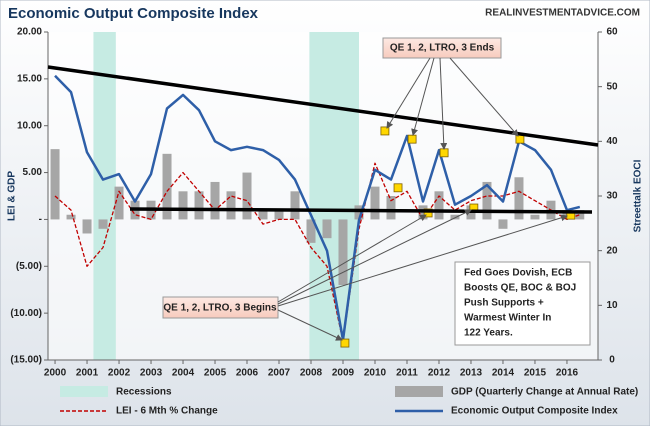  What do you see at coordinates (507, 318) in the screenshot?
I see `annotation-line: Warmest Winter In` at bounding box center [507, 318].